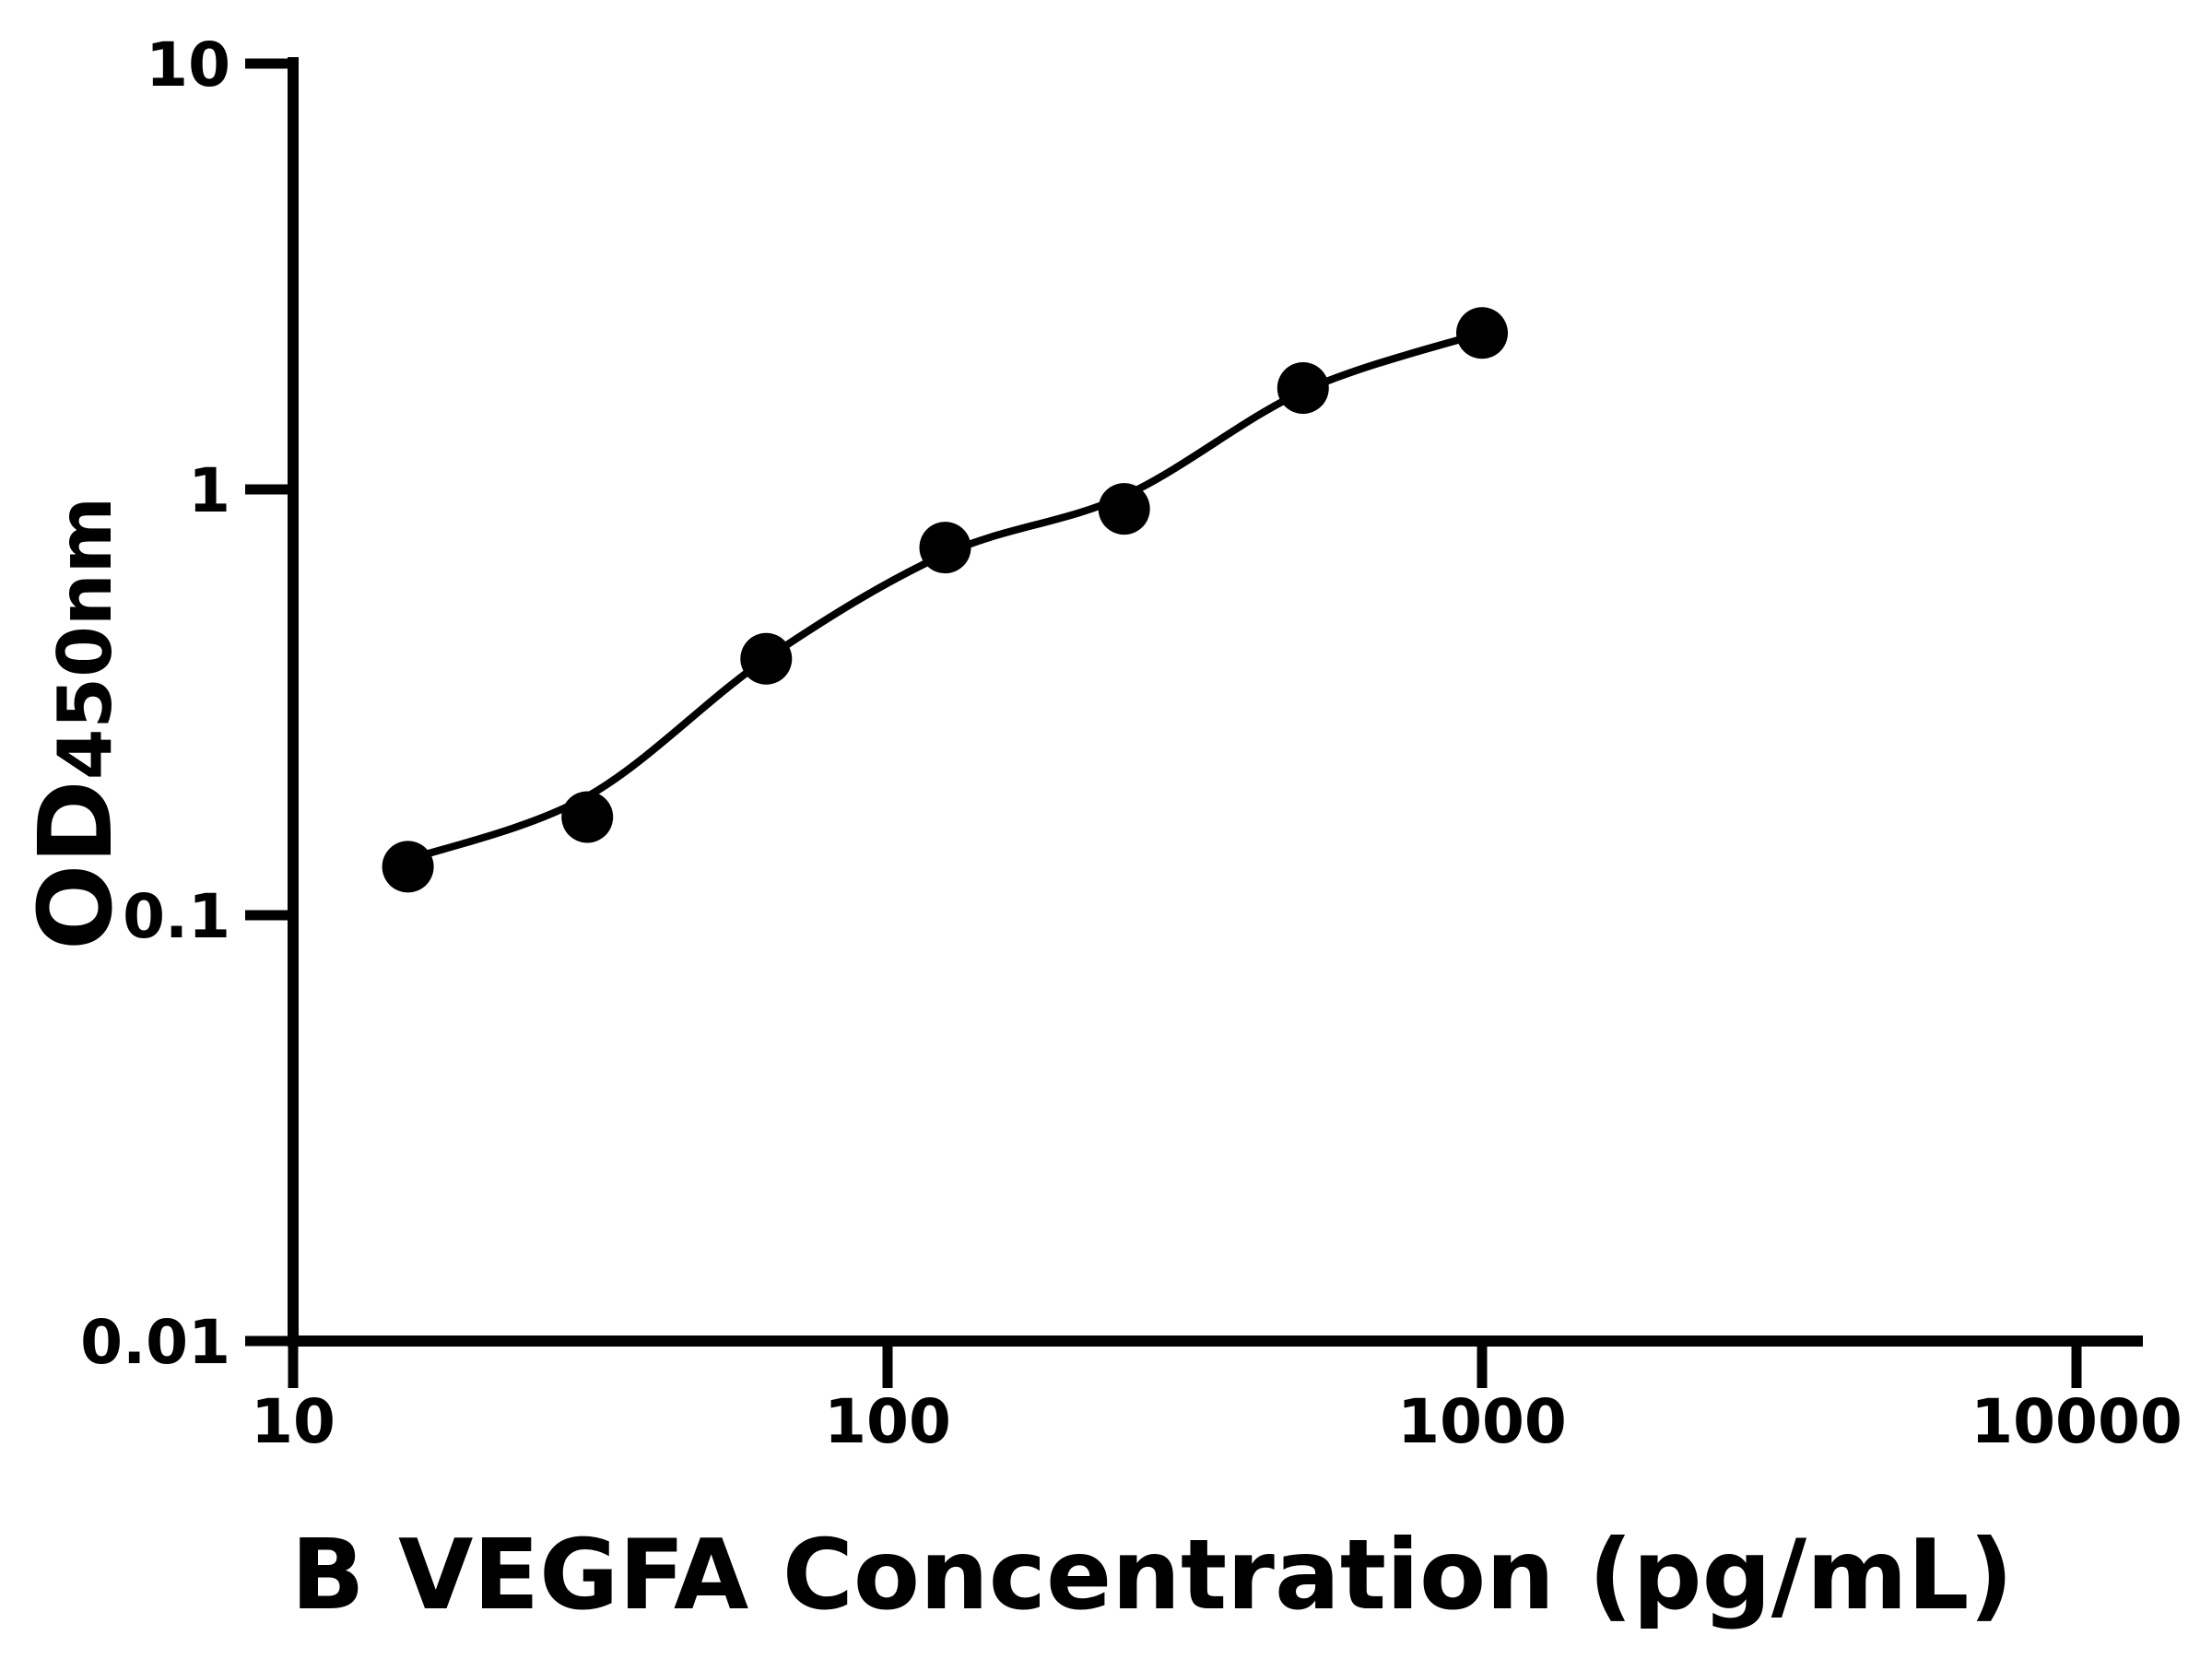 Image resolution: width=2212 pixels, height=1659 pixels. I want to click on y-axis-title: OD450nm, so click(76, 723).